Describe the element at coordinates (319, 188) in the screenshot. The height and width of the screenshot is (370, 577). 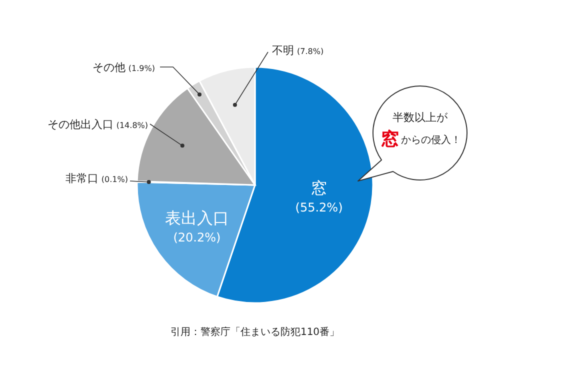
I see `slice-label: 窓` at that location.